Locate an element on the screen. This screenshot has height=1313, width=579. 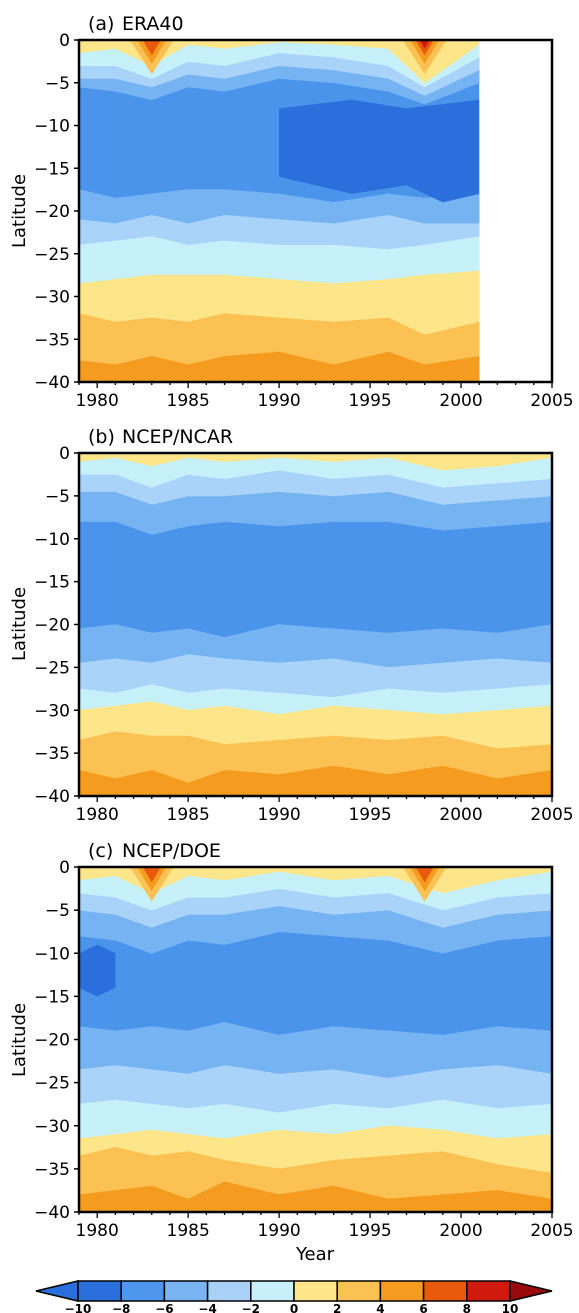
colorbar-label: −10 is located at coordinates (78, 1307).